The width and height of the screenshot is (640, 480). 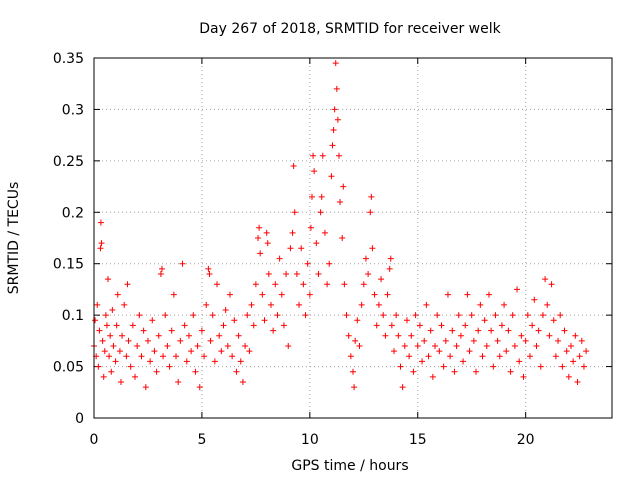 I want to click on y-tick-label: 0.1, so click(x=73, y=316).